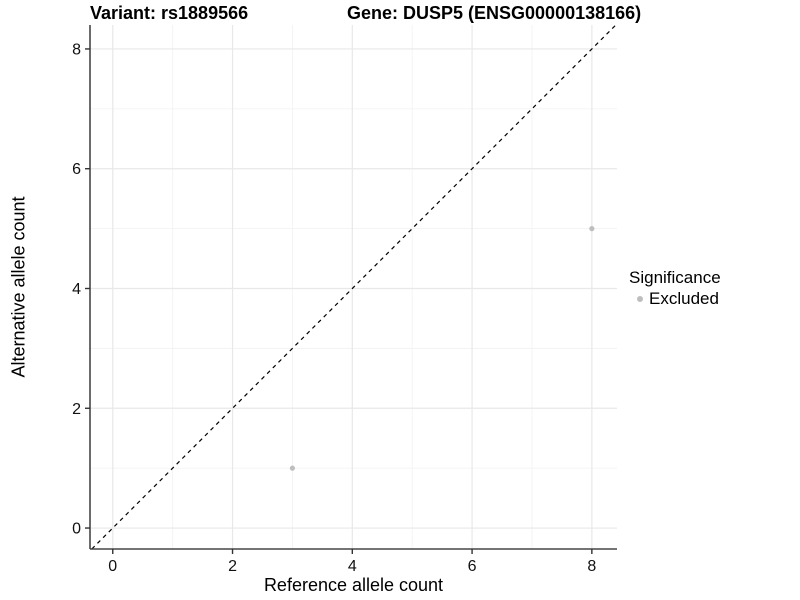 The image size is (800, 600). What do you see at coordinates (76, 49) in the screenshot?
I see `y-tick-label: 8` at bounding box center [76, 49].